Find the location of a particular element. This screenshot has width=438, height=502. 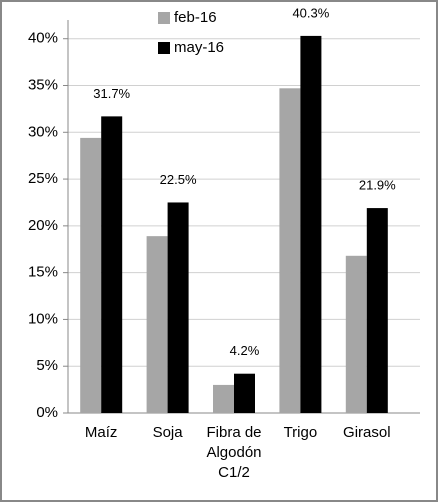

value-label: 40.3% is located at coordinates (310, 12).